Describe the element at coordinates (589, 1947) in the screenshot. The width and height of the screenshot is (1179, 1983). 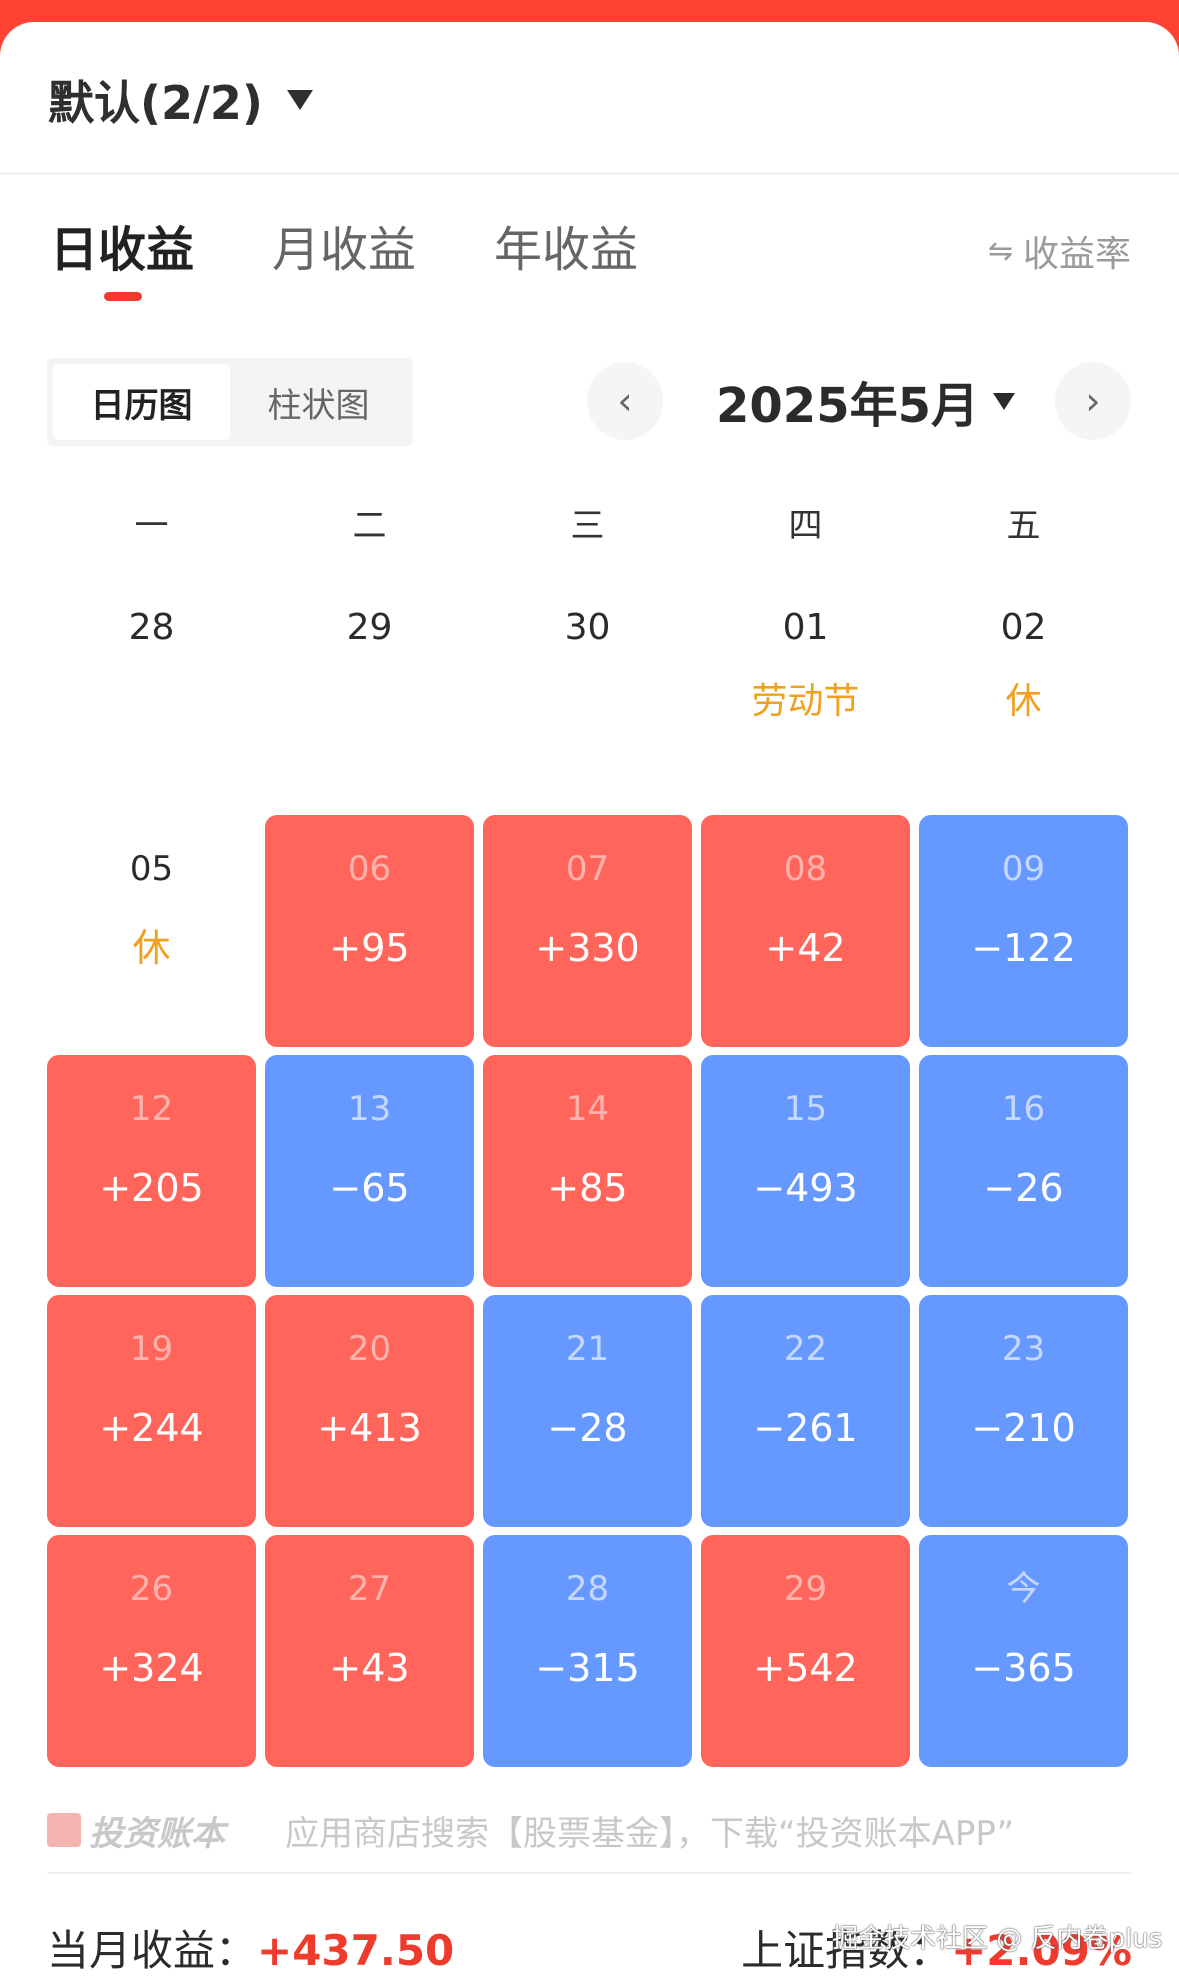
I see `summary-bar: 当月收益：+437.50 上证指数：+2.09%` at that location.